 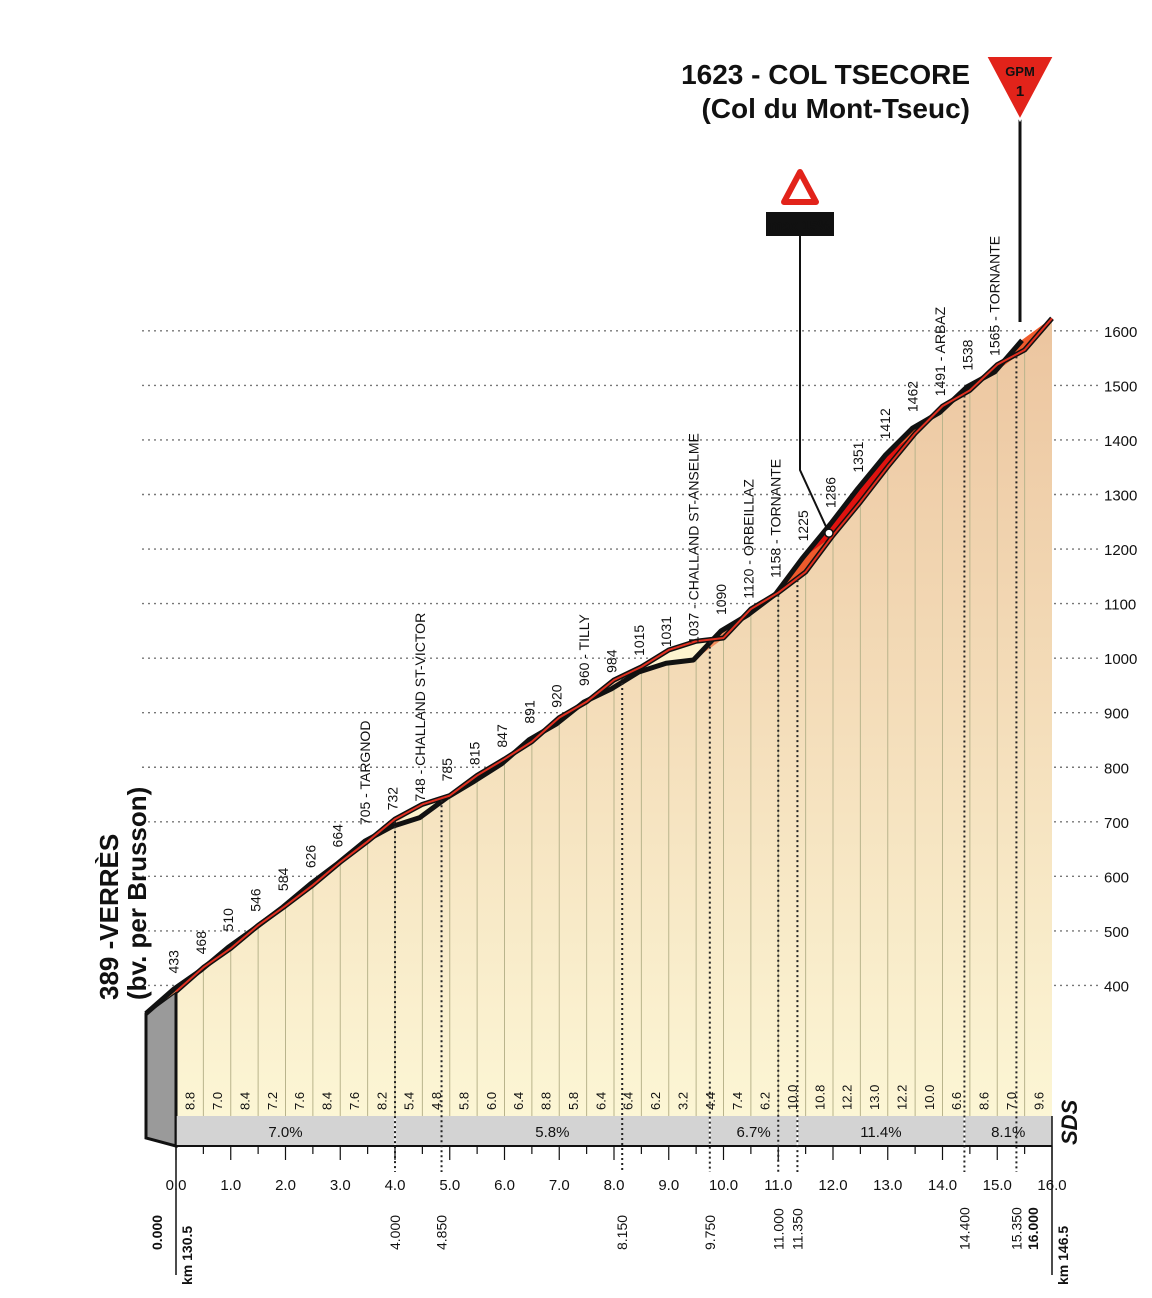 What do you see at coordinates (942, 1185) in the screenshot?
I see `x-tick-label: 14.0` at bounding box center [942, 1185].